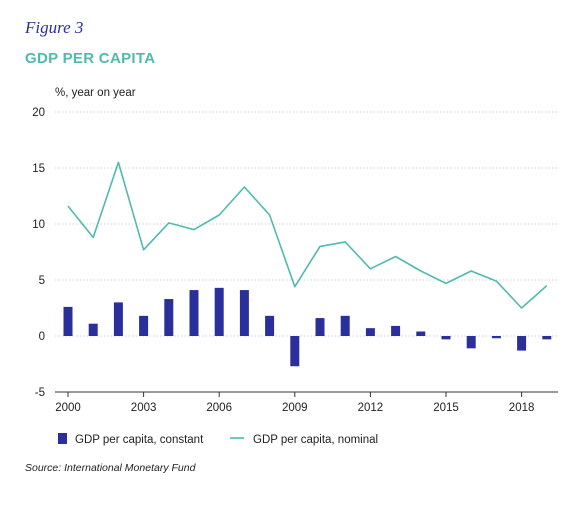 This screenshot has width=585, height=507. What do you see at coordinates (371, 408) in the screenshot?
I see `x-tick-label: 2012` at bounding box center [371, 408].